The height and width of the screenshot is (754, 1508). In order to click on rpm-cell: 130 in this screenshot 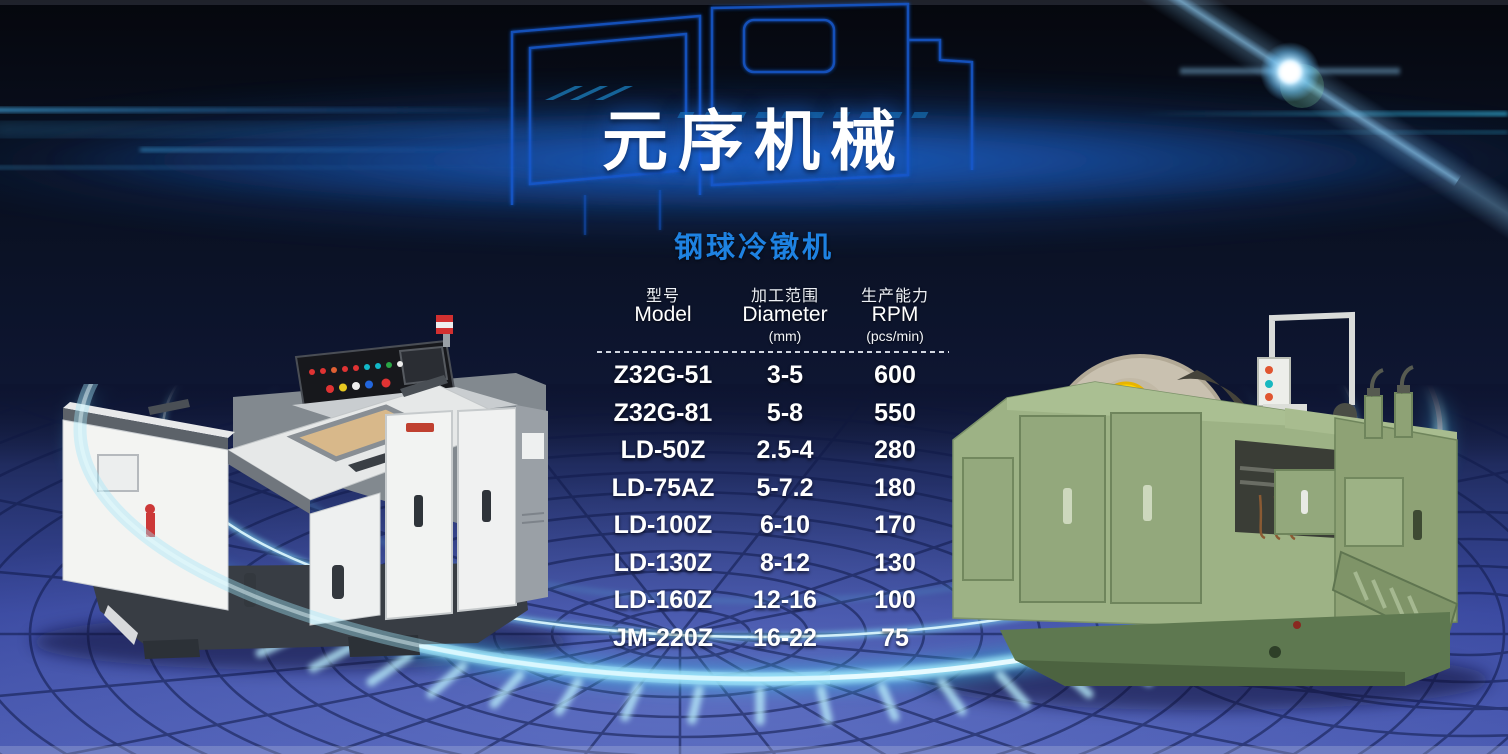, I will do `click(895, 562)`.